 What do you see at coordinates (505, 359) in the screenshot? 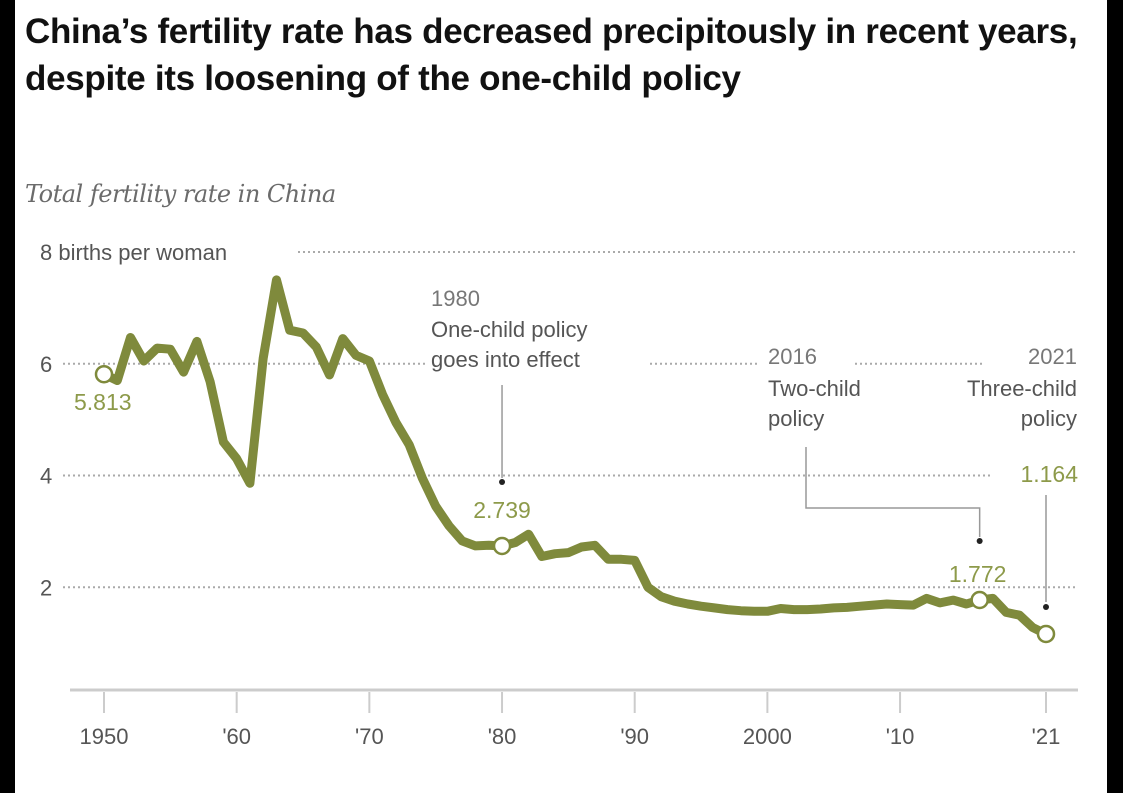
I see `annotation-text-1980: goes into effect` at bounding box center [505, 359].